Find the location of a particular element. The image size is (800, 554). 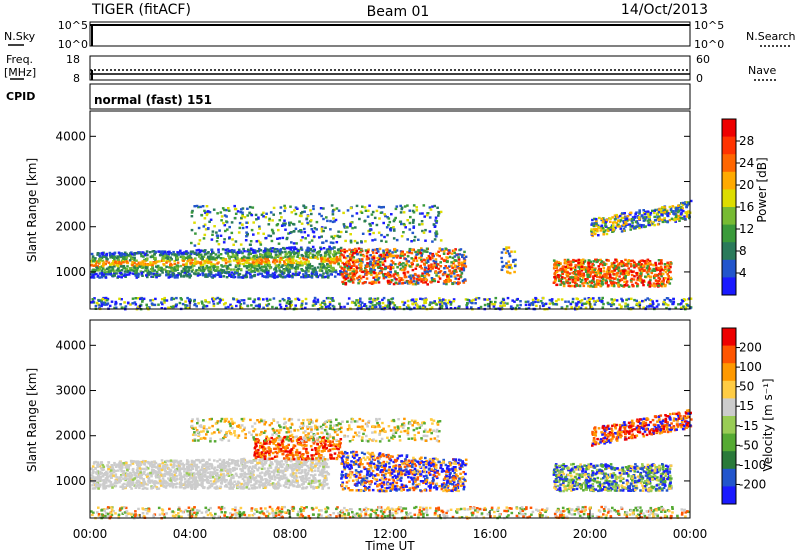

freq-tick-bottom: 8 is located at coordinates (76, 78).